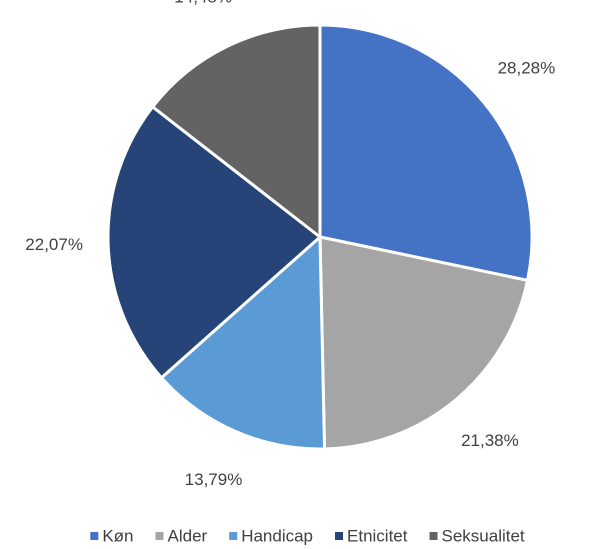 This screenshot has width=615, height=549. What do you see at coordinates (277, 535) in the screenshot?
I see `legend-label: Handicap` at bounding box center [277, 535].